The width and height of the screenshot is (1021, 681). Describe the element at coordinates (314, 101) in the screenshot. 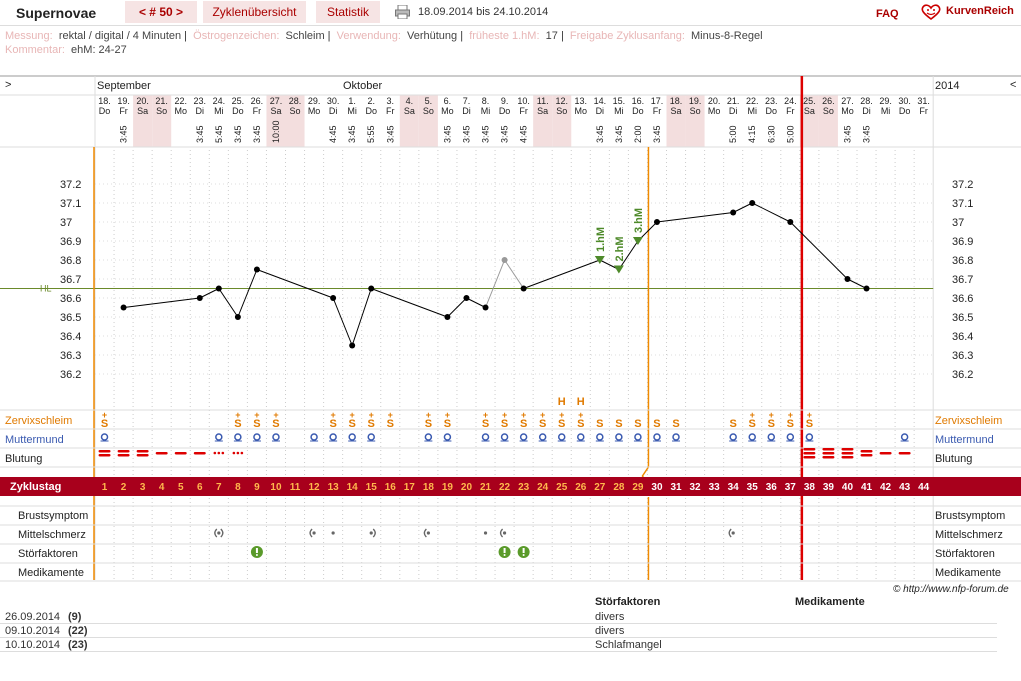

I see `day-date-label: 29.` at that location.